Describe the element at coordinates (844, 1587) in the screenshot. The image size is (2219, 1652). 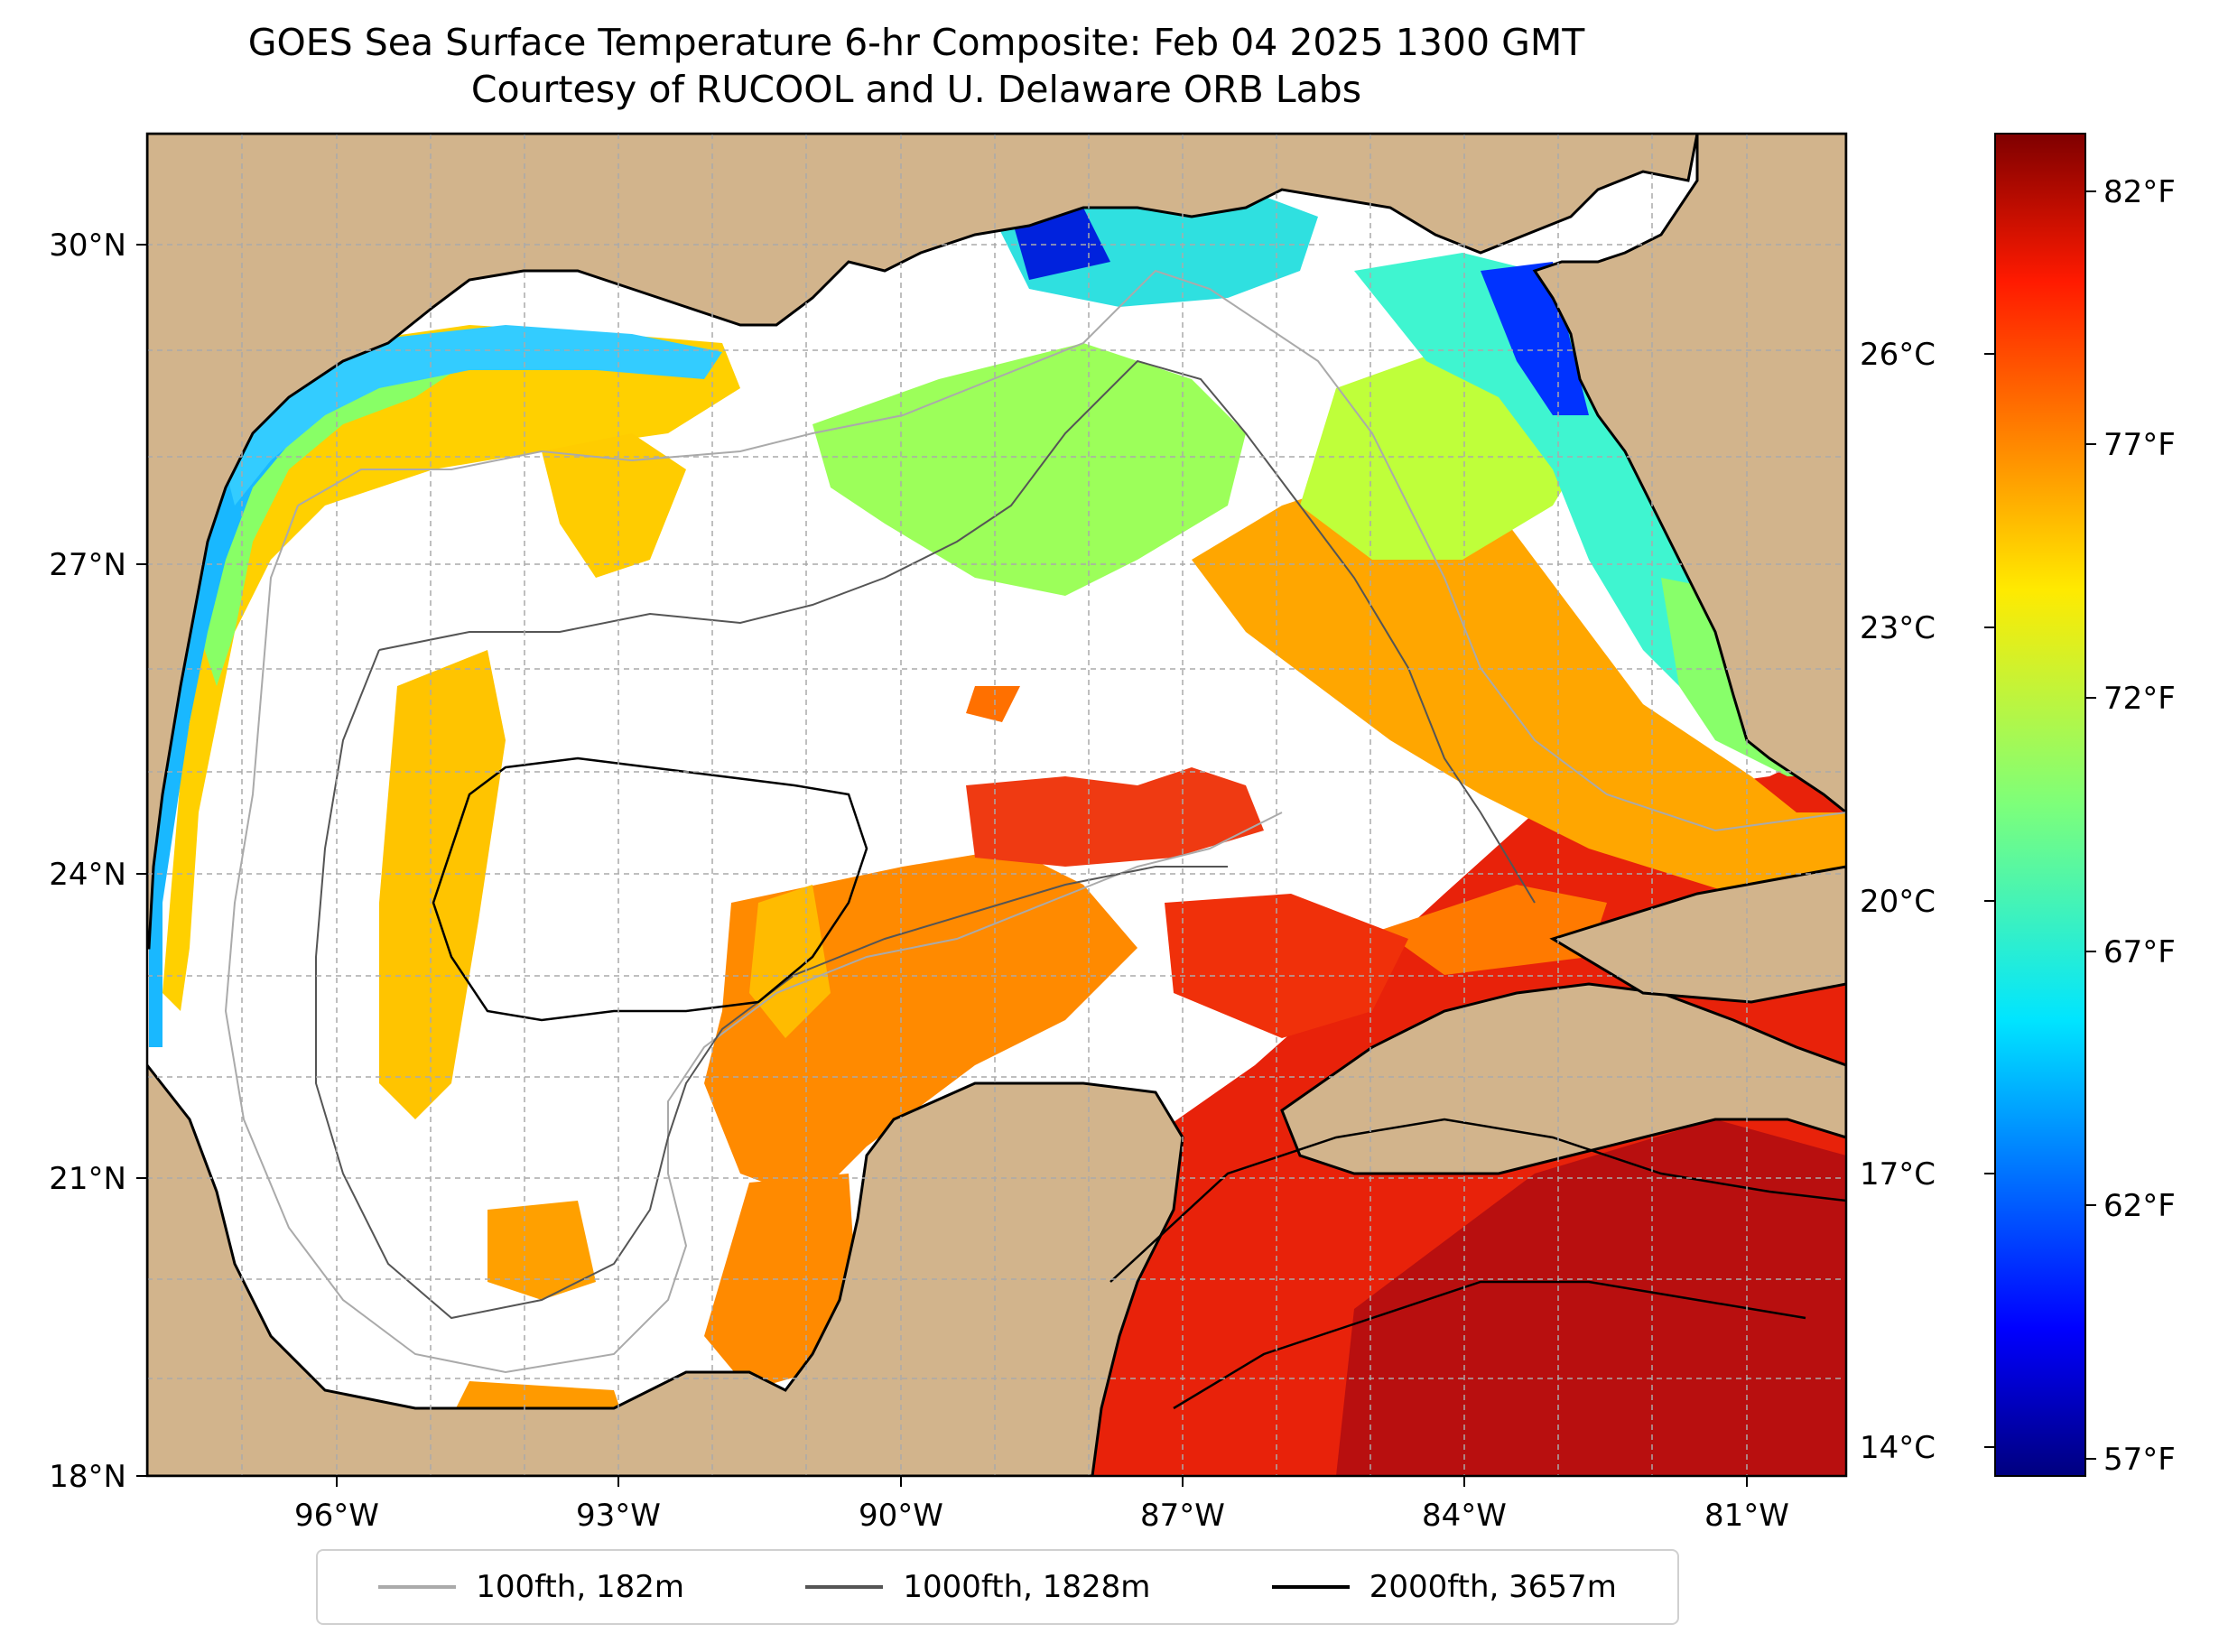
I see `legend-line-1000fth` at that location.